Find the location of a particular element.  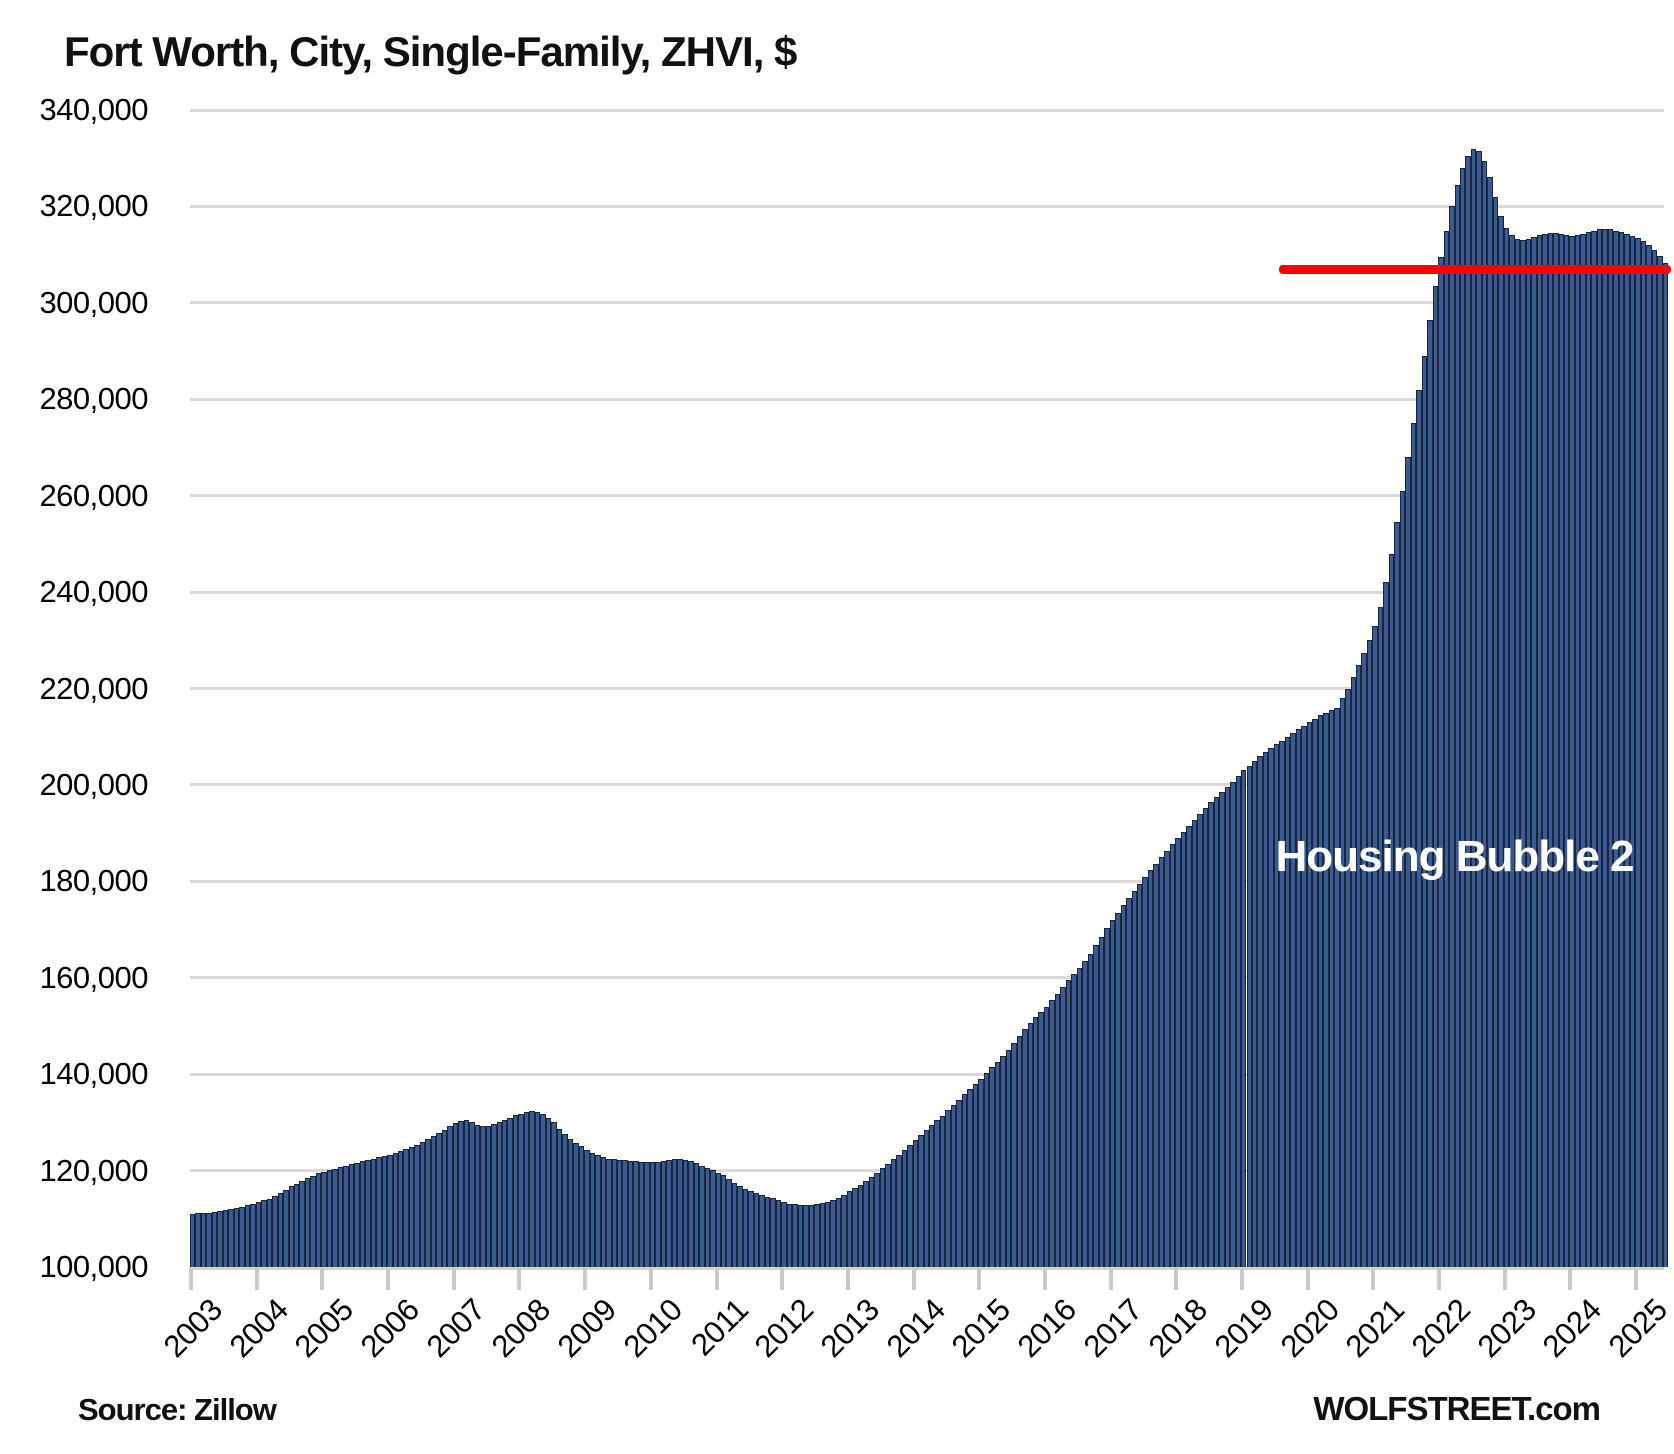

y-tick-label: 240,000 is located at coordinates (93, 592).